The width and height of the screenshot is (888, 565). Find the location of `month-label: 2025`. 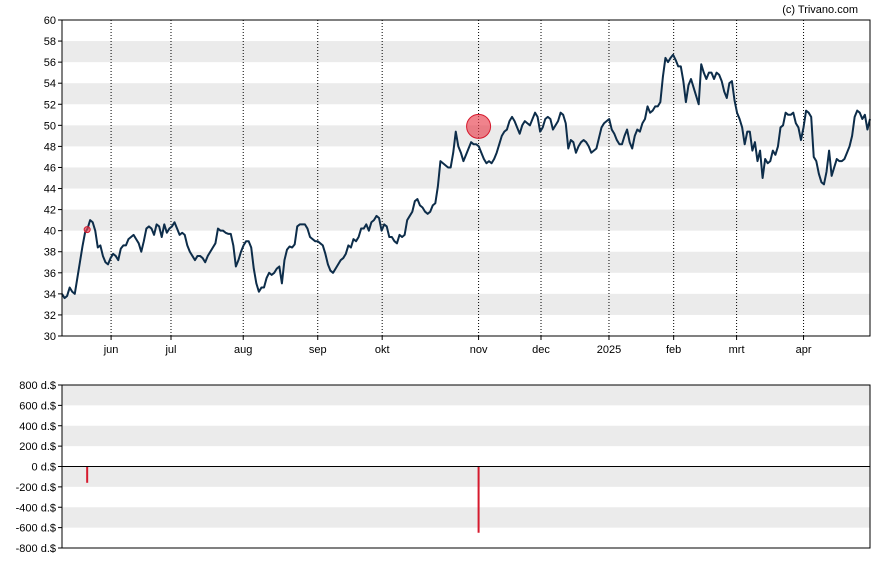

month-label: 2025 is located at coordinates (609, 350).